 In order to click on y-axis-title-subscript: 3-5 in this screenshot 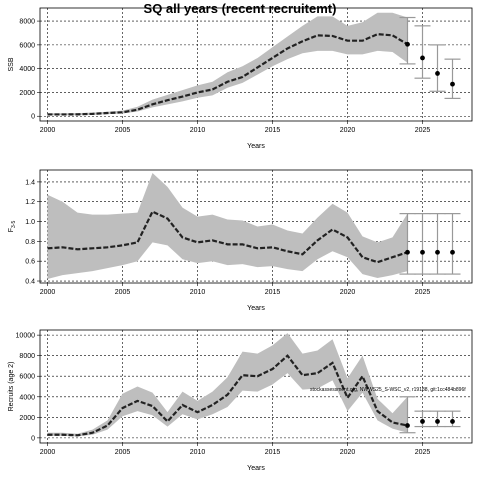, I will do `click(14, 224)`.